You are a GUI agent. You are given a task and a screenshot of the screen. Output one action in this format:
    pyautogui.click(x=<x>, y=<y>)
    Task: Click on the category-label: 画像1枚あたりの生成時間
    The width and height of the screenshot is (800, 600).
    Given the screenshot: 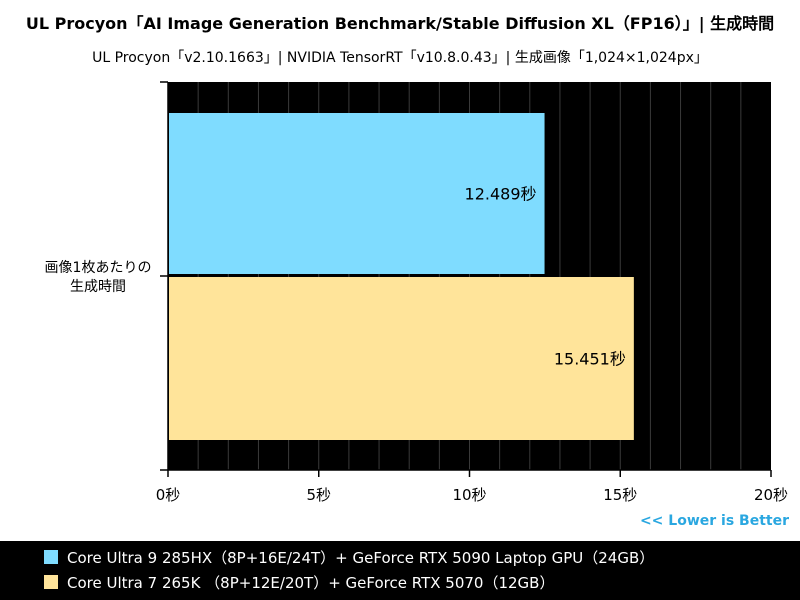 What is the action you would take?
    pyautogui.click(x=98, y=277)
    